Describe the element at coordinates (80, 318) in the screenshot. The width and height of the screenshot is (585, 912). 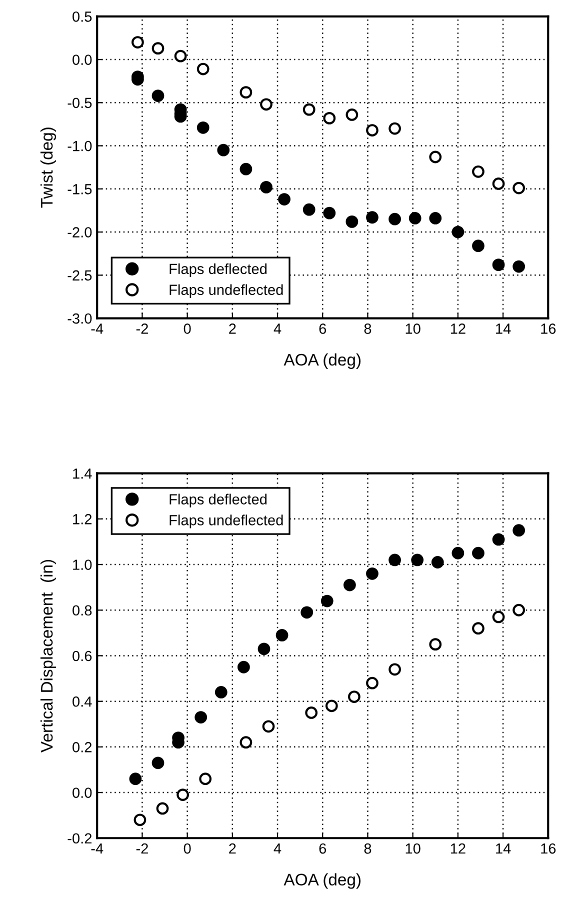
I see `y-tick-label: -3.0` at that location.